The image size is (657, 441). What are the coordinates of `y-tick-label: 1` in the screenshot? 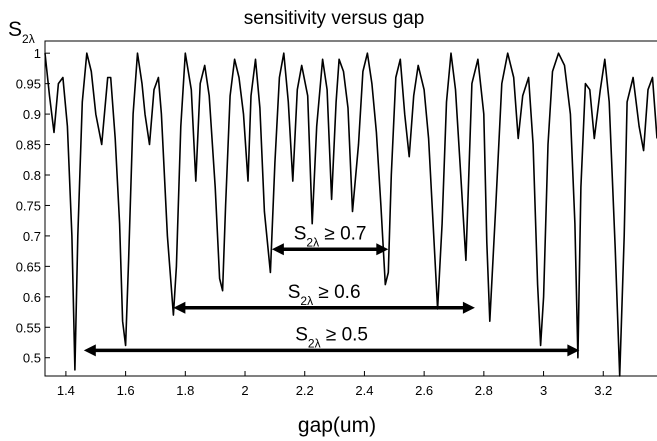 It's located at (37, 53).